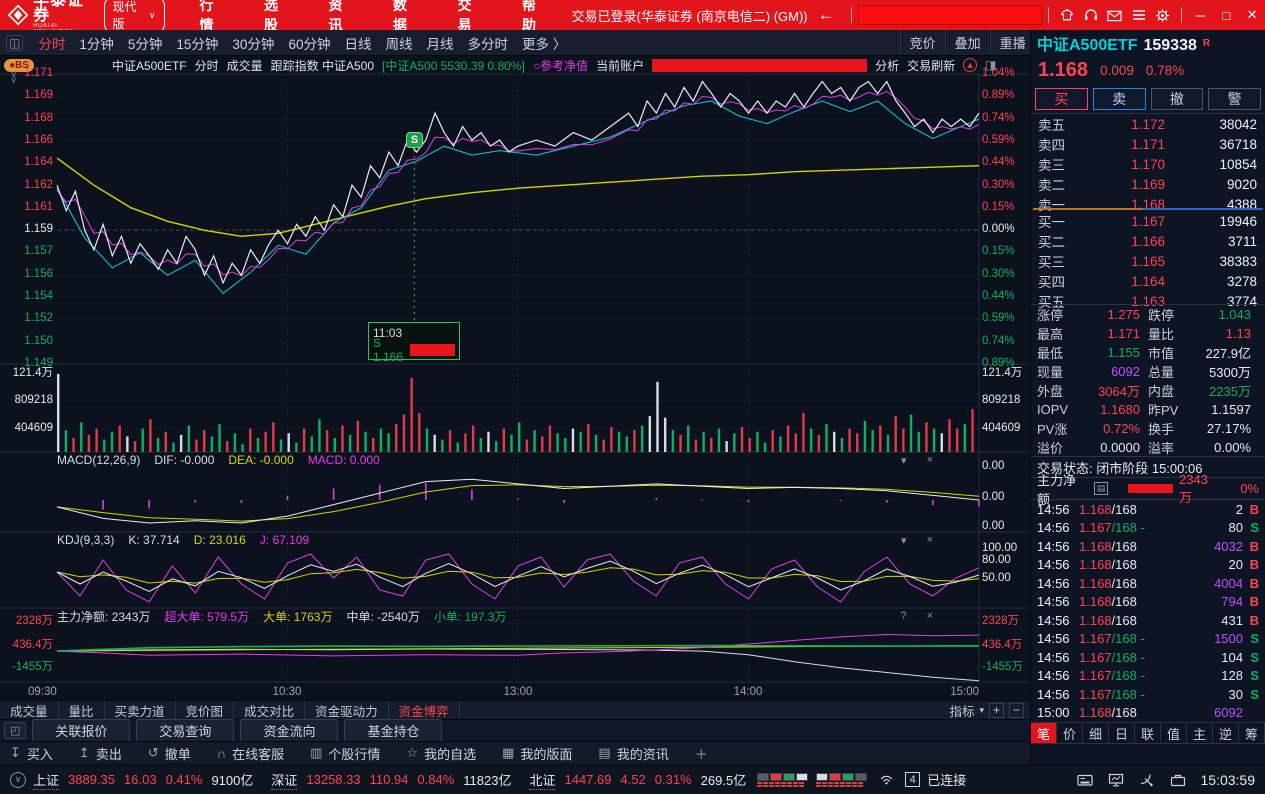 The width and height of the screenshot is (1265, 794). I want to click on tick-row: 14:56 1.167/168 - 128 S, so click(1148, 676).